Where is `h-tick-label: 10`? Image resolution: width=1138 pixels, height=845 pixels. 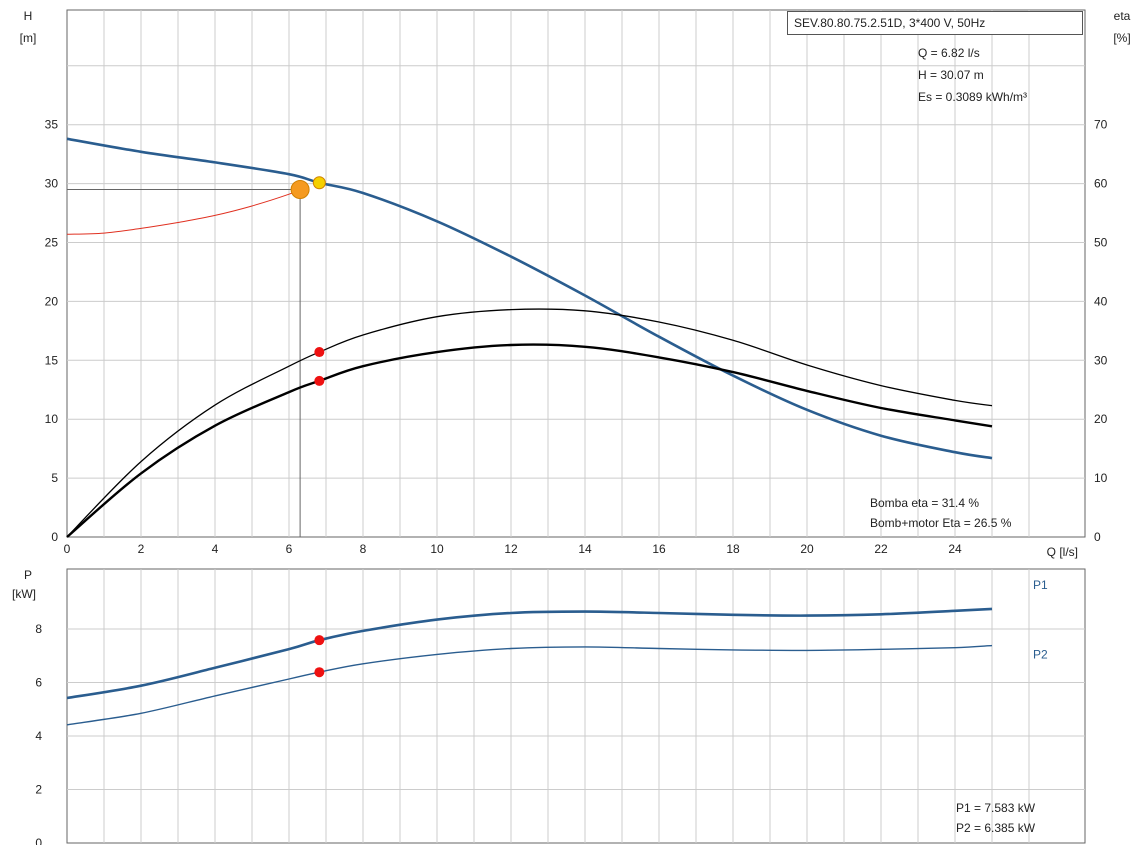
h-tick-label: 10 is located at coordinates (52, 419).